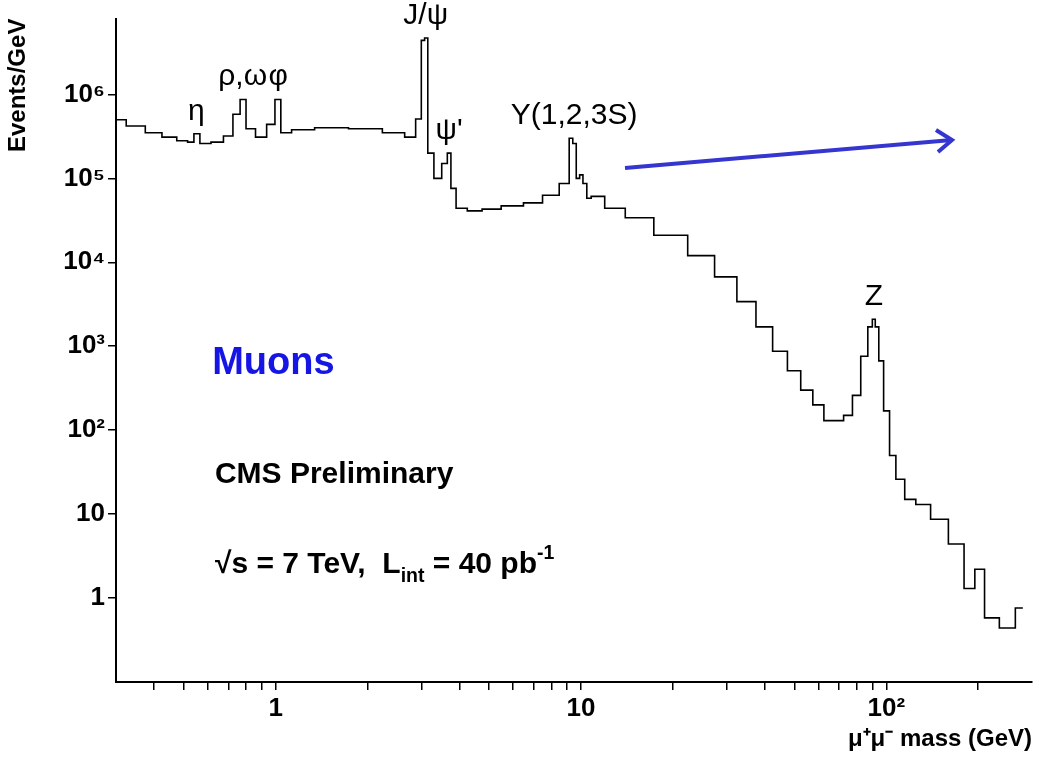  I want to click on y-tick-label: 10³, so click(86, 344).